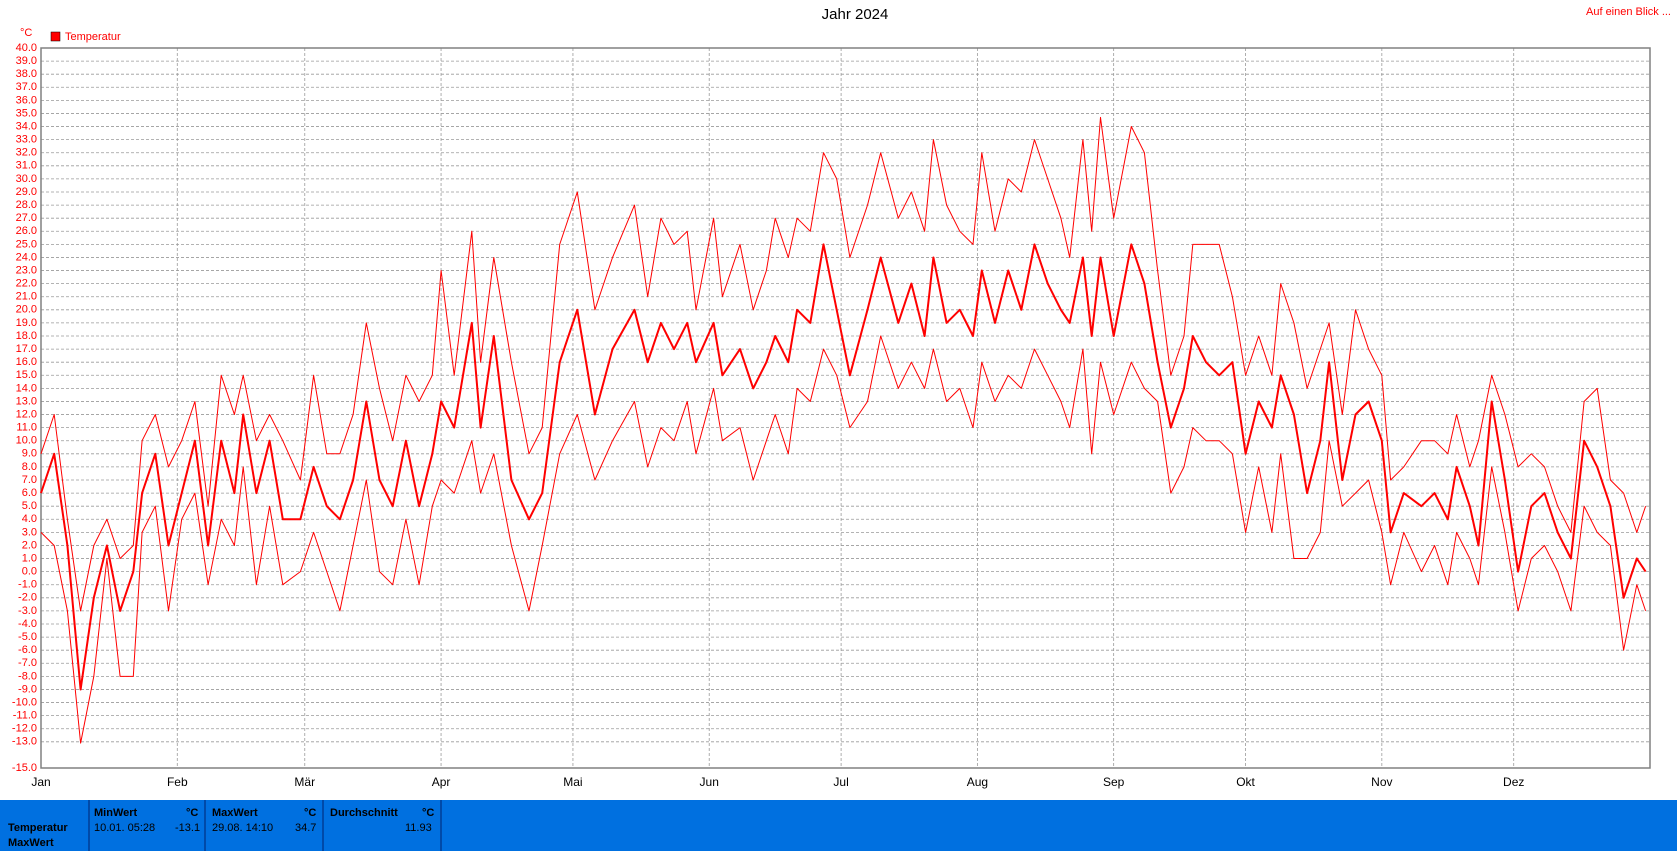  Describe the element at coordinates (27, 676) in the screenshot. I see `y-tick-label: -8.0` at that location.